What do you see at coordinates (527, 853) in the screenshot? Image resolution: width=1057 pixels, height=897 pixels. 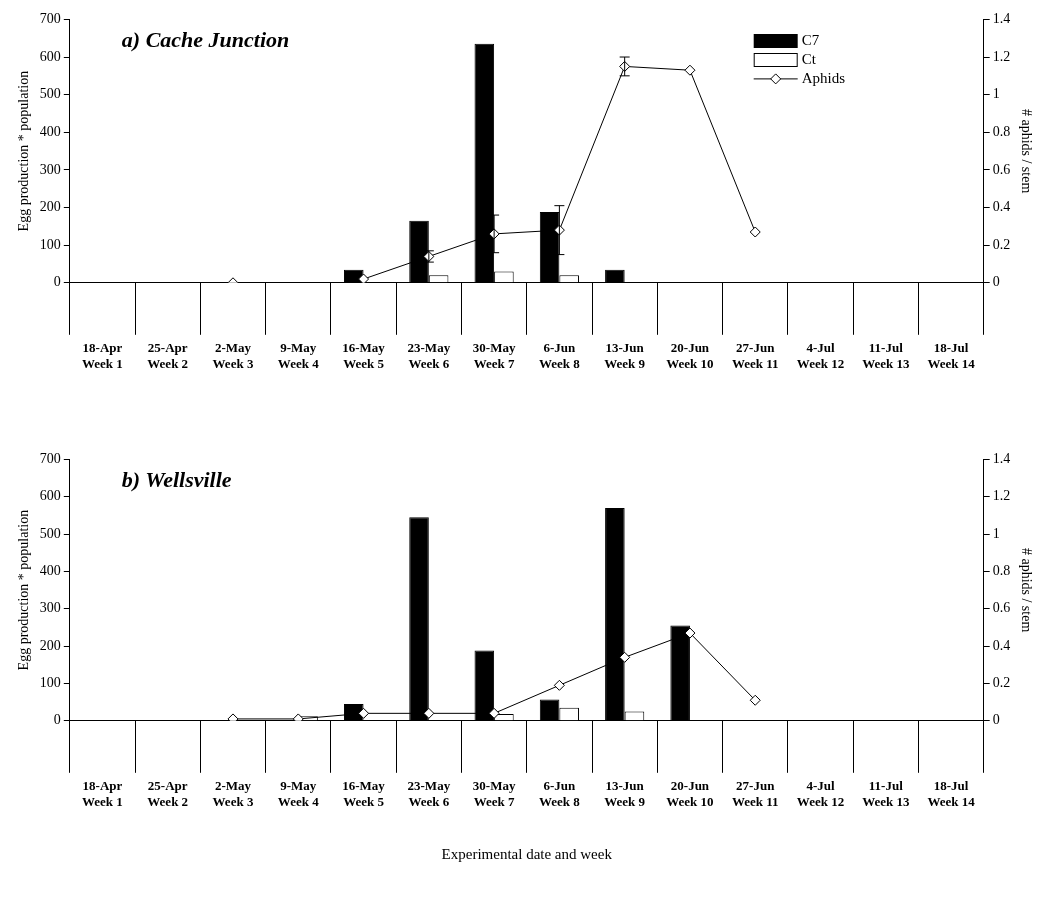 I see `x-axis-title: Experimental date and week` at bounding box center [527, 853].